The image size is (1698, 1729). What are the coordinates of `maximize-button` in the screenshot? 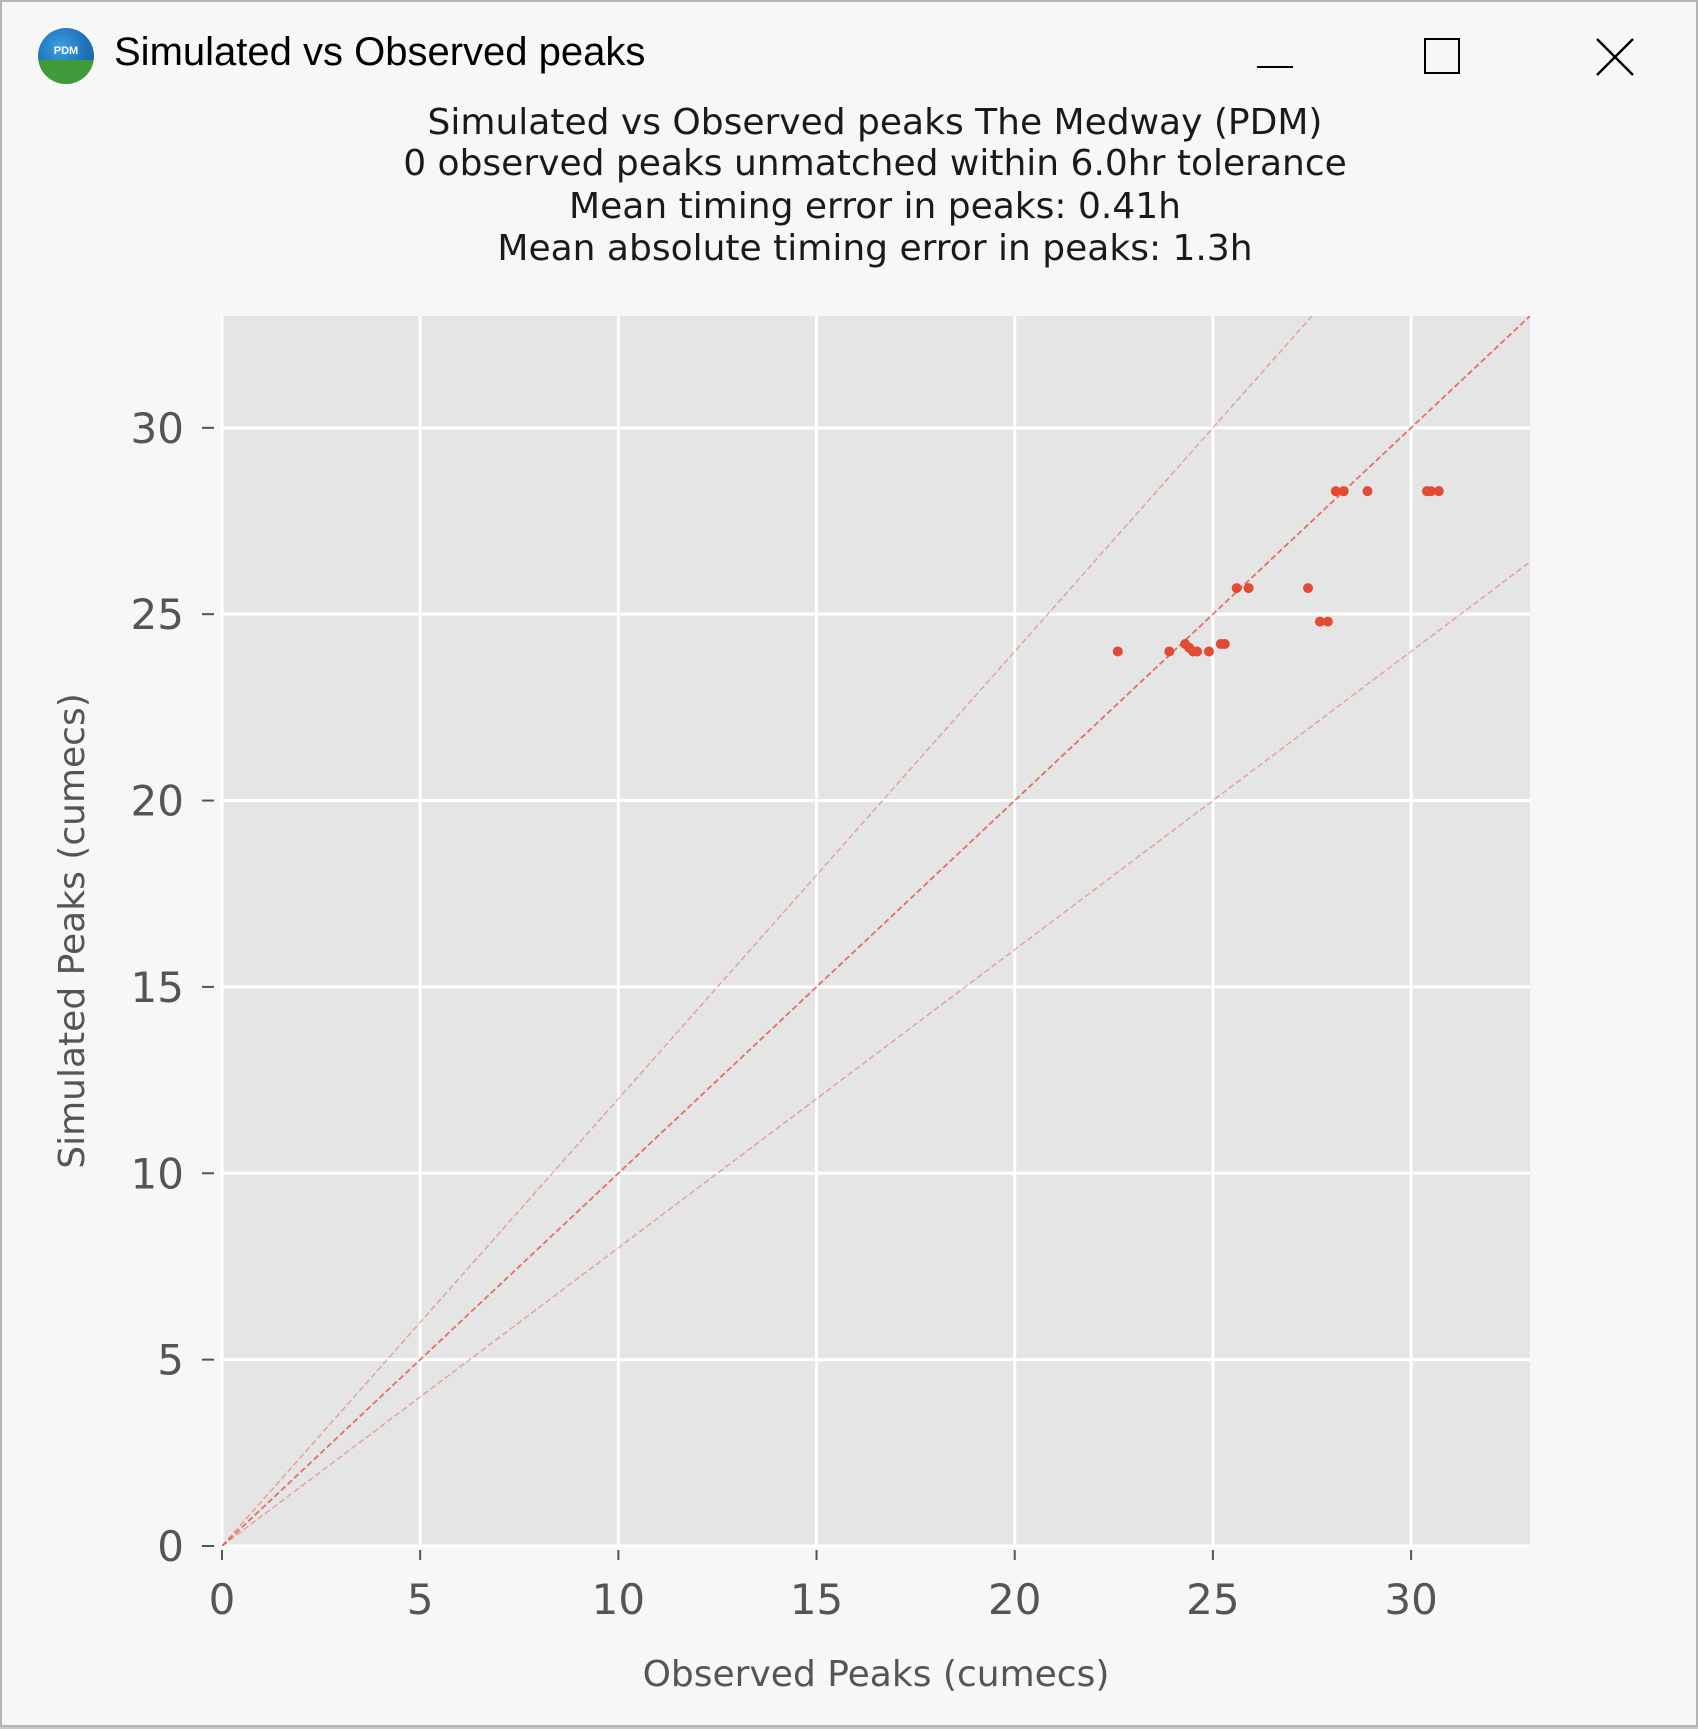 It's located at (1443, 57).